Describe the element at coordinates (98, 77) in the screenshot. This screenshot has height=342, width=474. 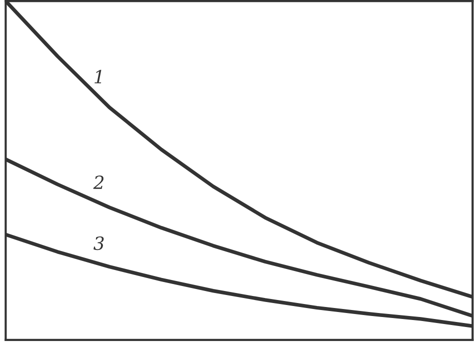
I see `series-label: 1` at that location.